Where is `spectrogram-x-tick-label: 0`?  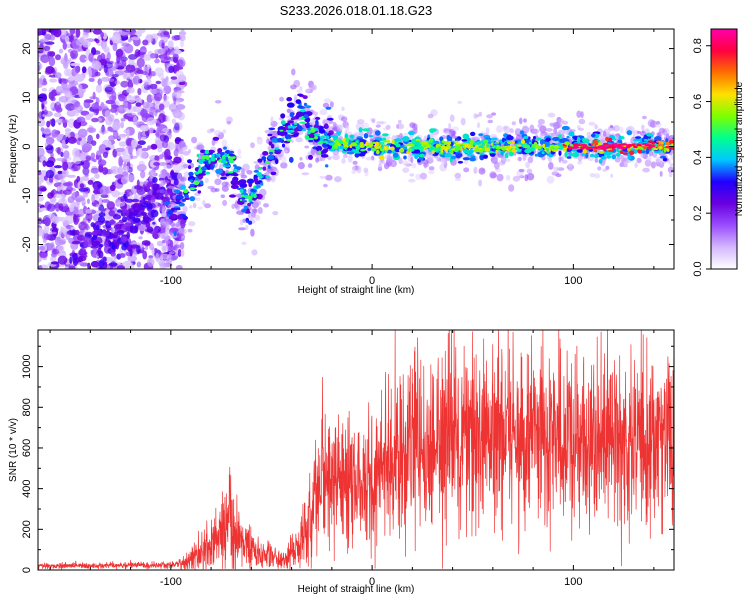
spectrogram-x-tick-label: 0 is located at coordinates (372, 281).